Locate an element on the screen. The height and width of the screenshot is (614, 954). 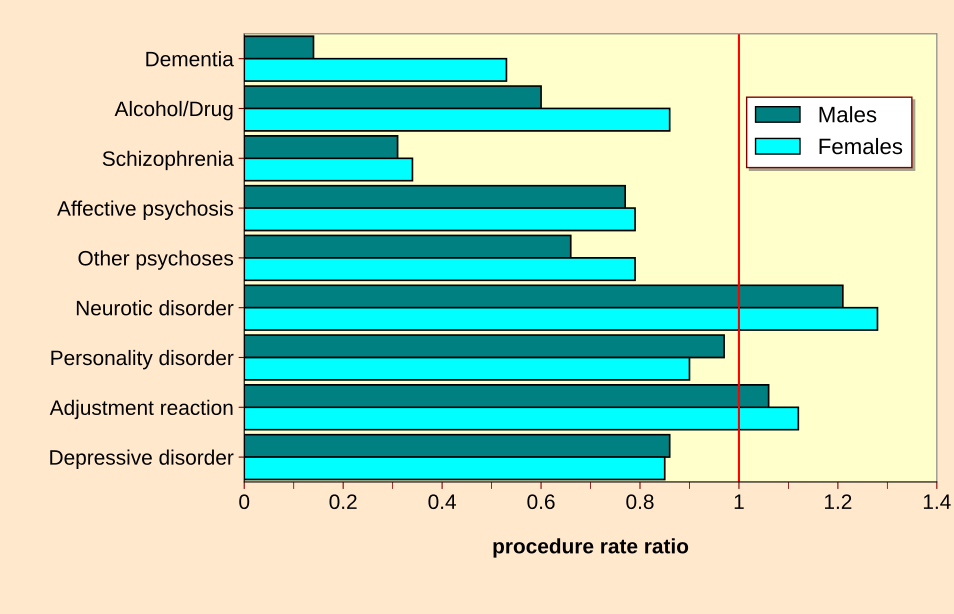
y-tick-label: Affective psychosis is located at coordinates (145, 210).